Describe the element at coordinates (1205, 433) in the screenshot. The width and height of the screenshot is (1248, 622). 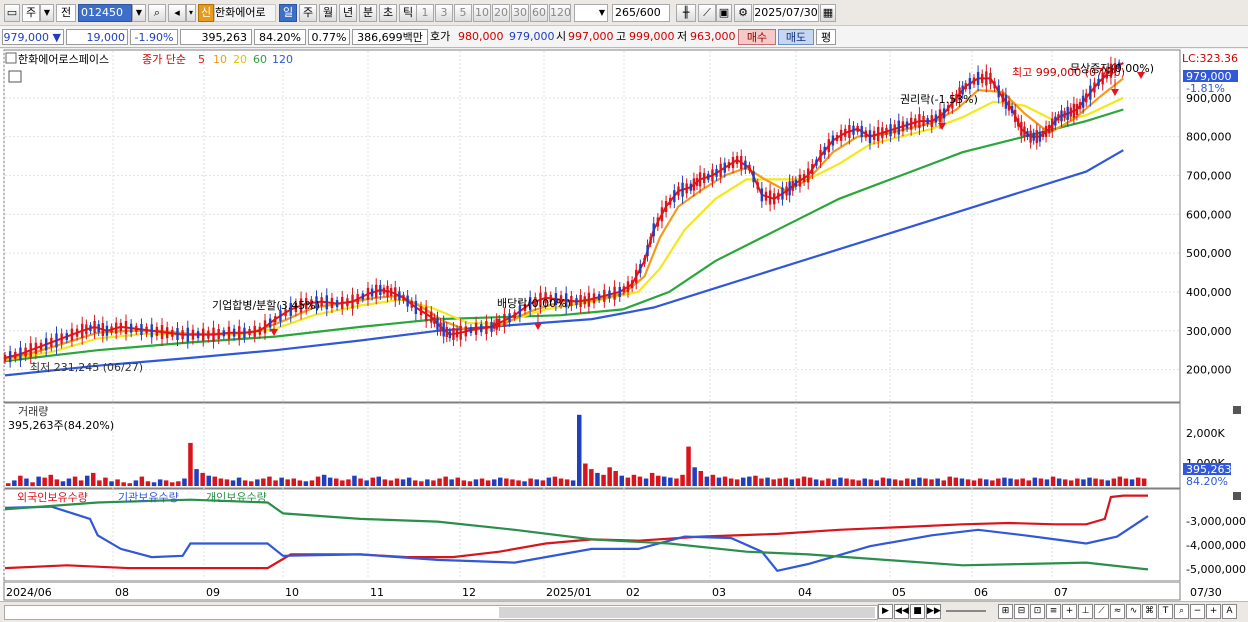
I see `volume-tick-2000k: 2,000K` at that location.